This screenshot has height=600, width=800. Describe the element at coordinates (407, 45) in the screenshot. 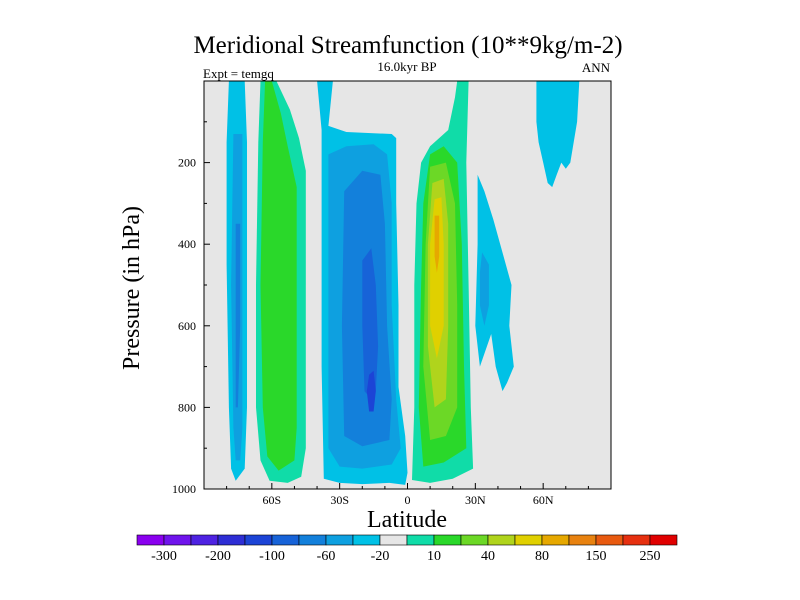

I see `chart-title: Meridional Streamfunction (10**9kg/m-2)` at that location.